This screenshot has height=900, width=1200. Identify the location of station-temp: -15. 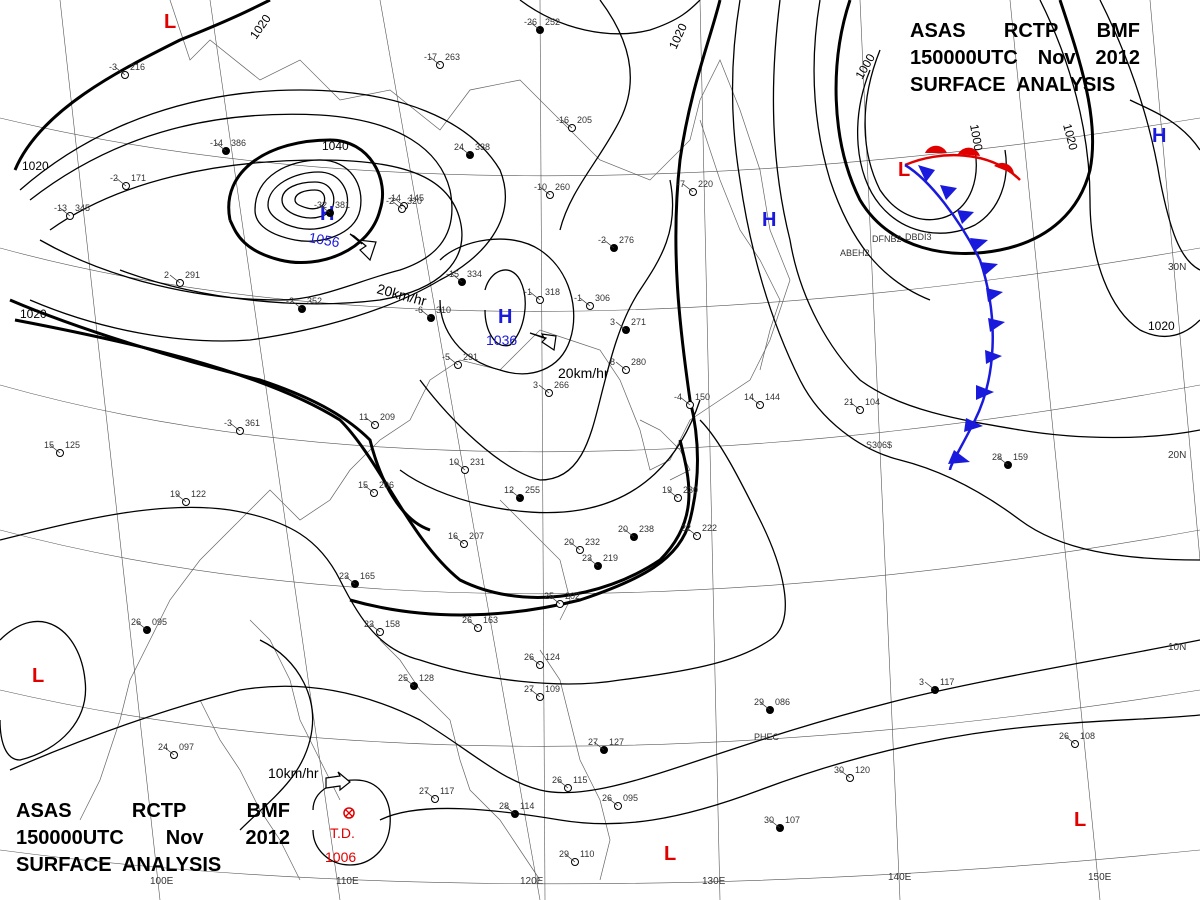
(452, 274).